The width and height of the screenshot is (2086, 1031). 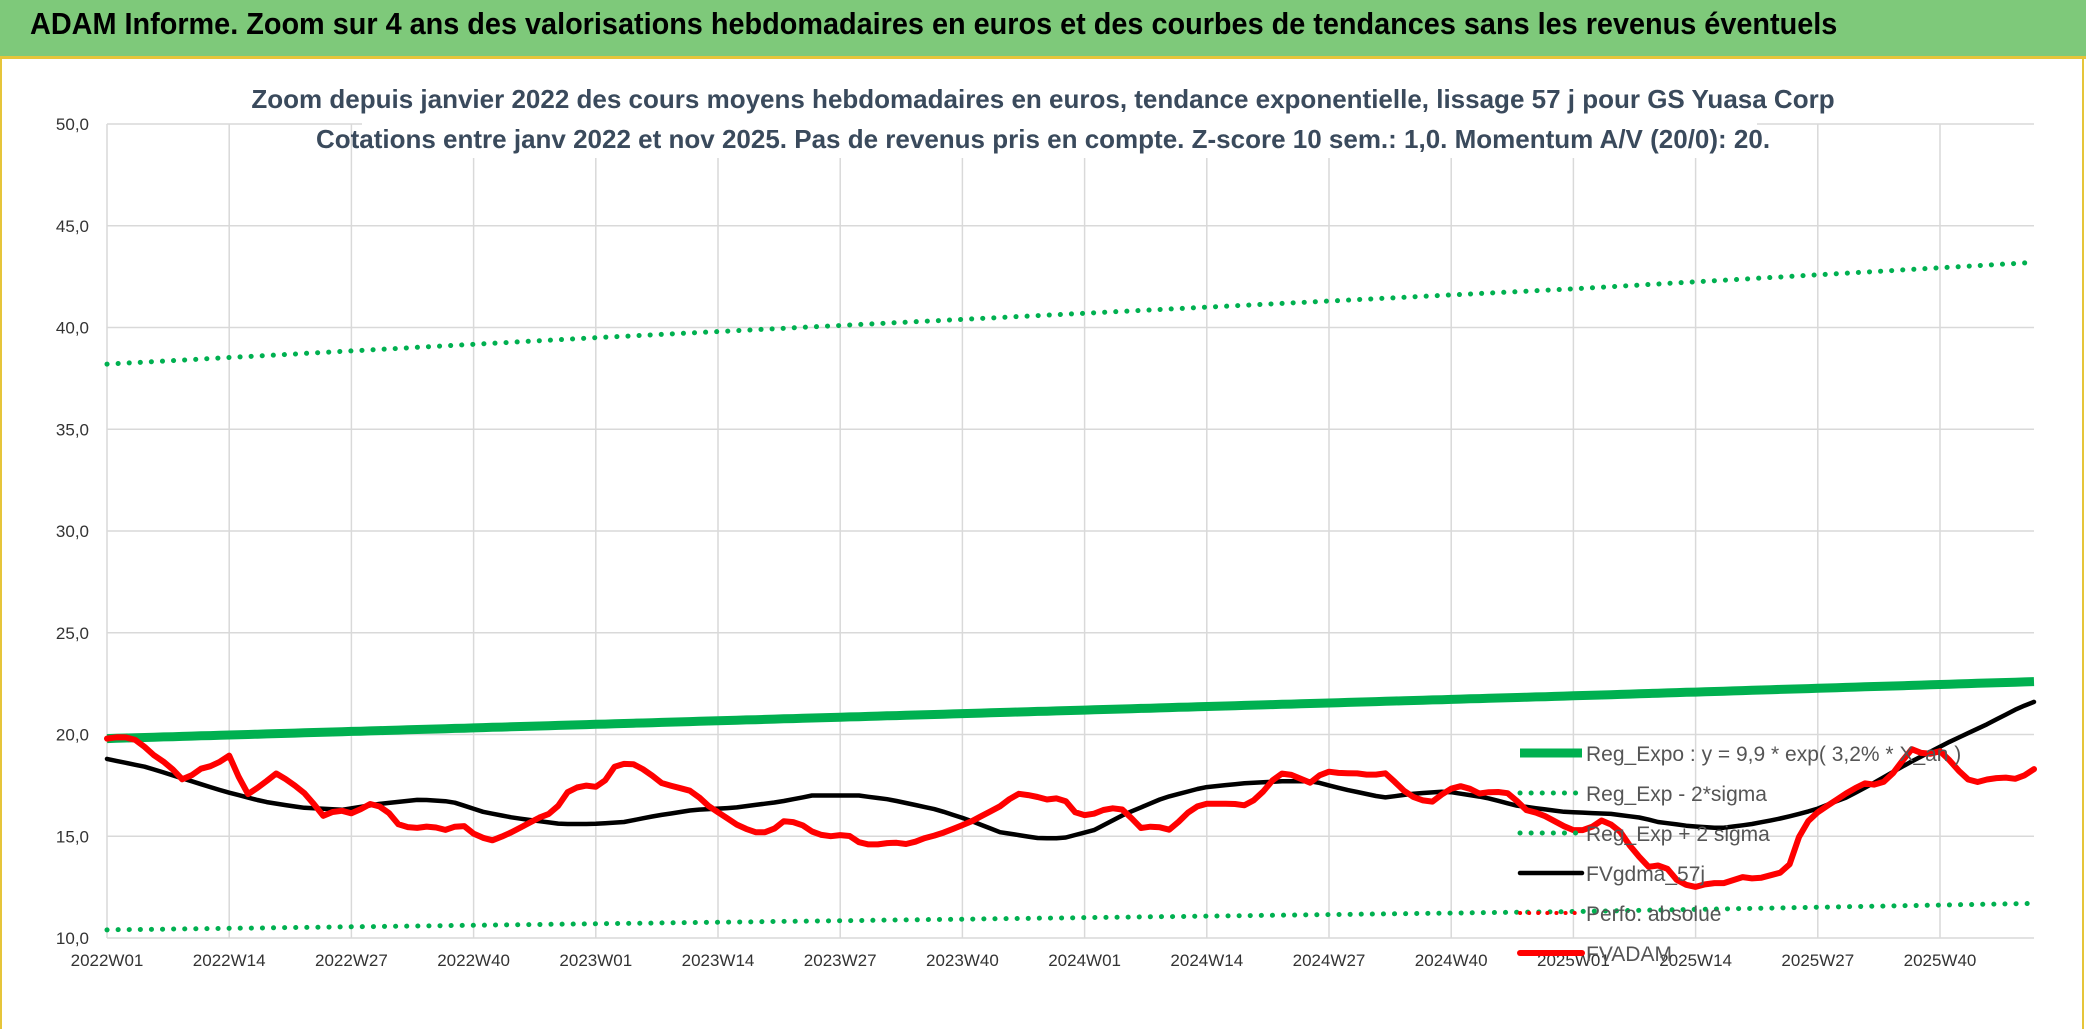 I want to click on x-tick-label: 2023W01, so click(x=595, y=960).